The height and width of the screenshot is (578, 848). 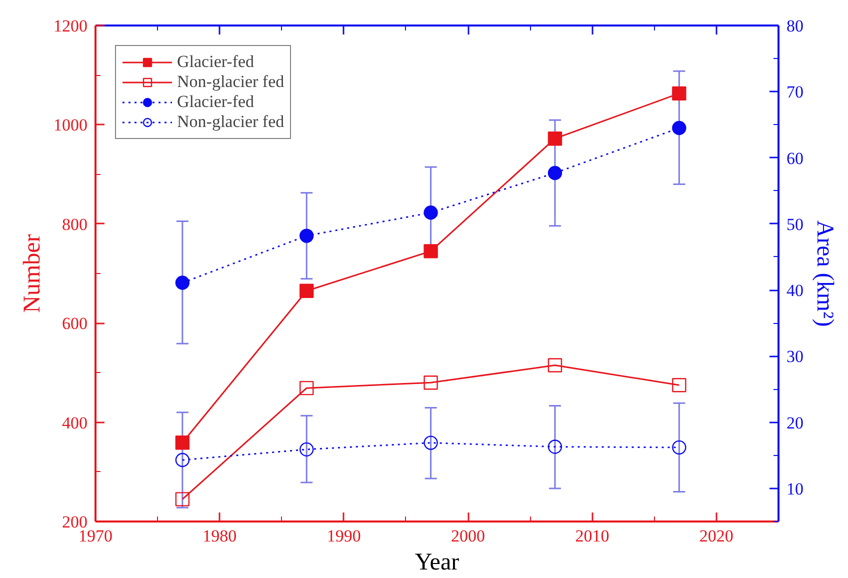 I want to click on y2-tick-label: 10, so click(x=795, y=488).